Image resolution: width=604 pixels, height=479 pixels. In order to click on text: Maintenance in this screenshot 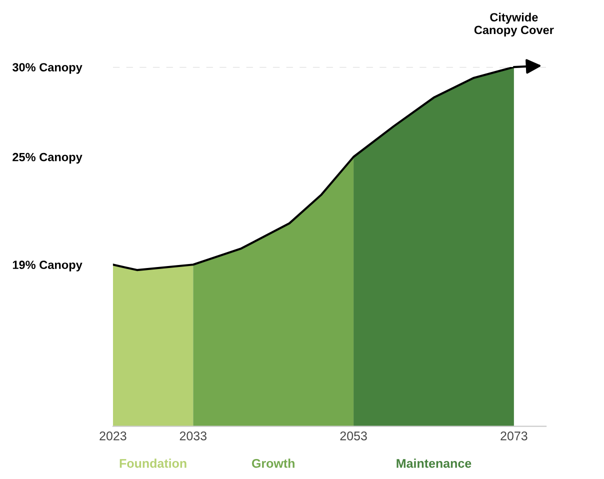, I will do `click(434, 463)`.